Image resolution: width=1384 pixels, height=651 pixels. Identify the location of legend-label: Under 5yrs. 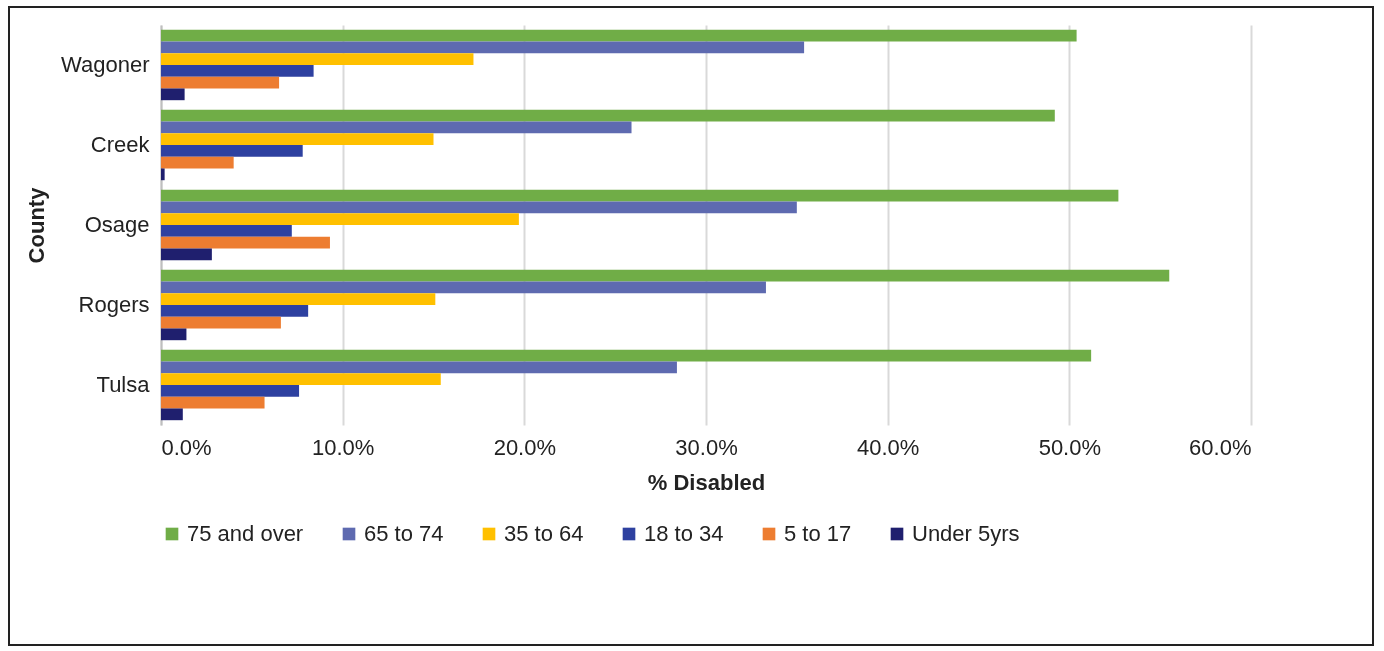
(966, 533).